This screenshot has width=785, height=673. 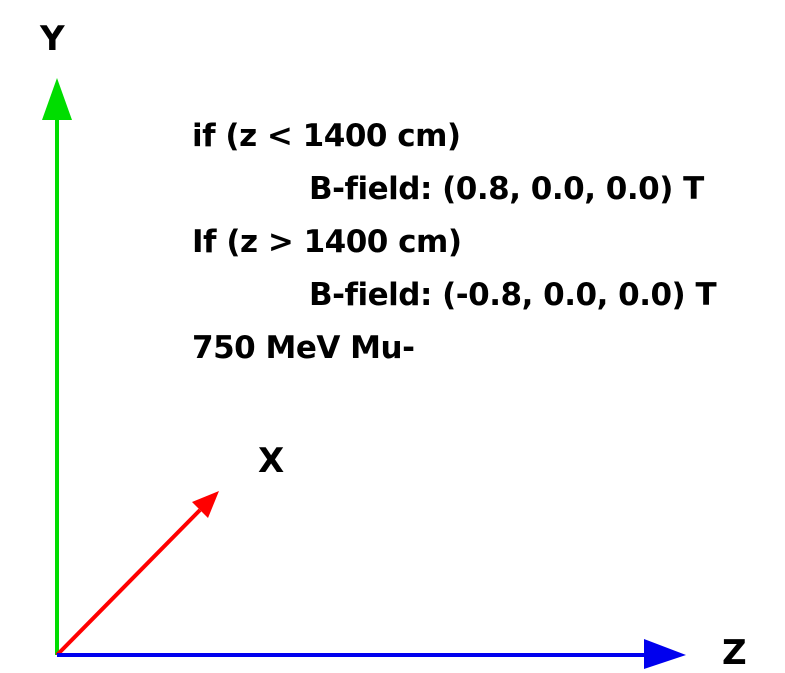 I want to click on z-axis-label: Z, so click(x=734, y=653).